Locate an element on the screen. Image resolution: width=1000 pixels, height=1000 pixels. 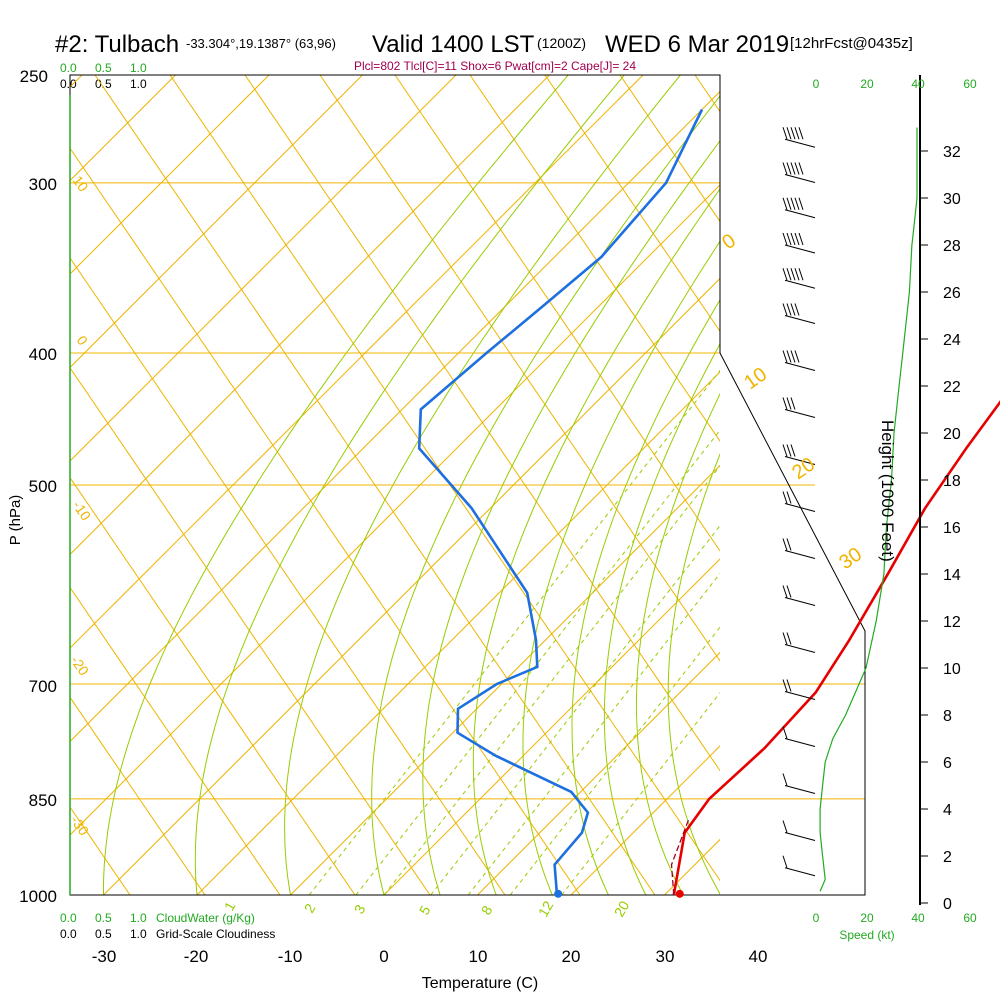
cloud-bottom-tick-0: 0.0 is located at coordinates (68, 918).